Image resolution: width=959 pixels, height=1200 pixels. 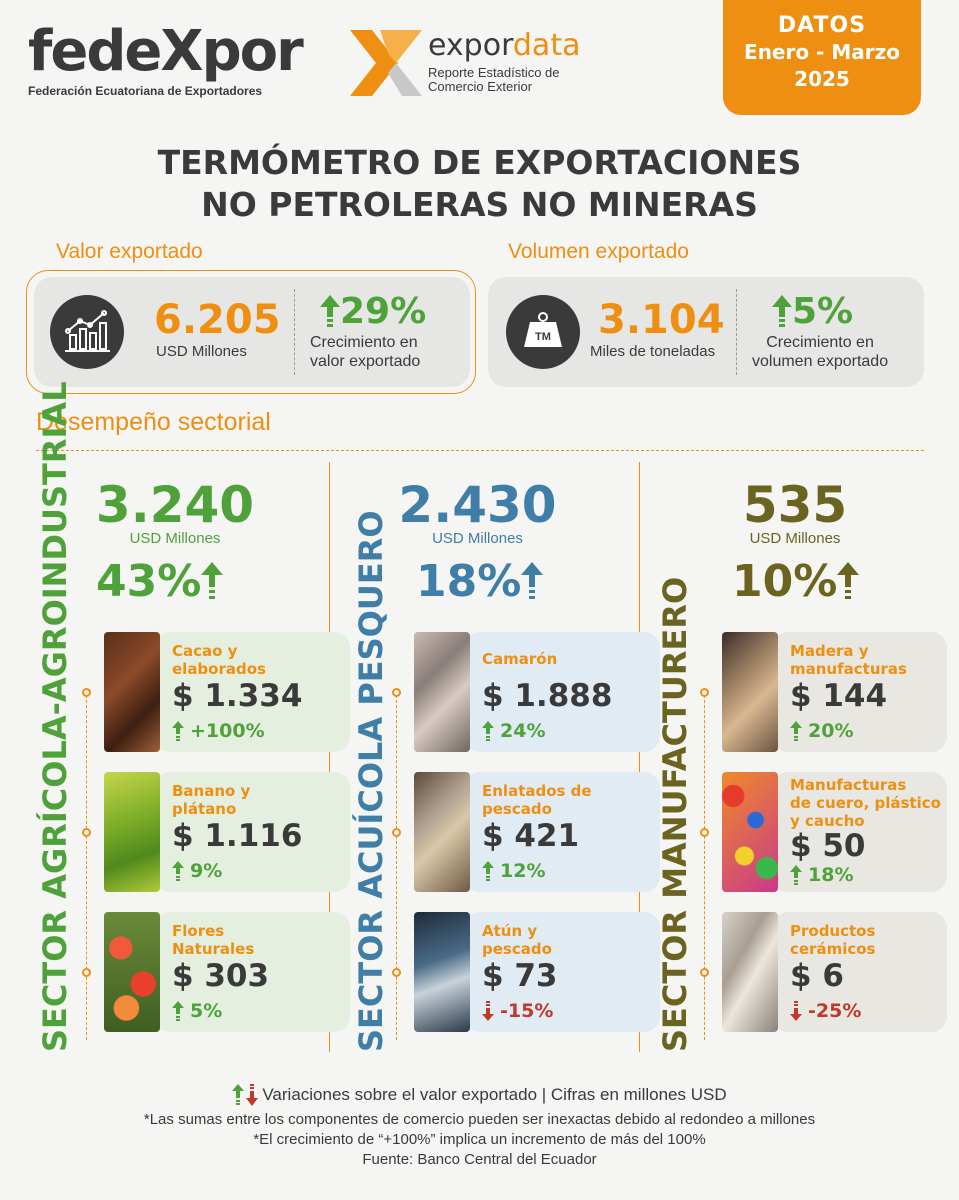 What do you see at coordinates (817, 976) in the screenshot?
I see `product-value: $ 6` at bounding box center [817, 976].